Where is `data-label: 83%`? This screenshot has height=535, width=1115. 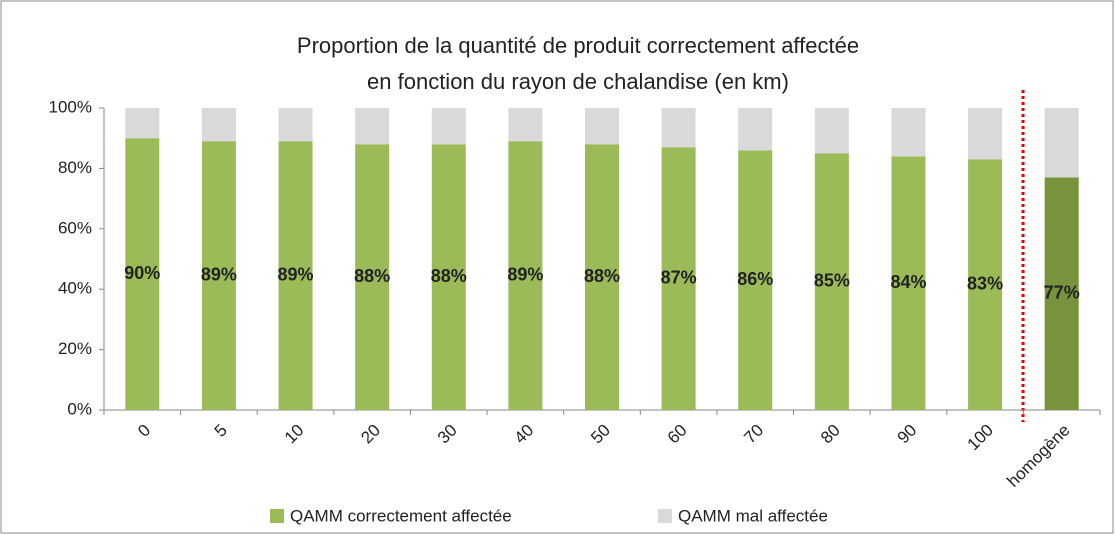
data-label: 83% is located at coordinates (985, 283).